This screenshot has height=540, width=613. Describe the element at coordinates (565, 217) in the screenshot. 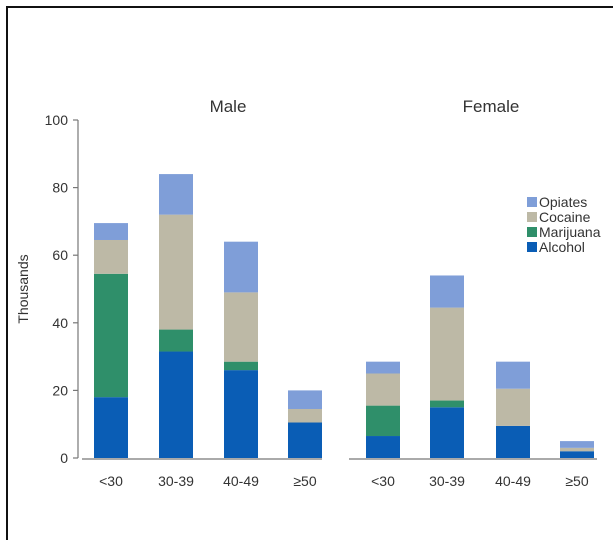

I see `legend-label-cocaine: Cocaine` at that location.